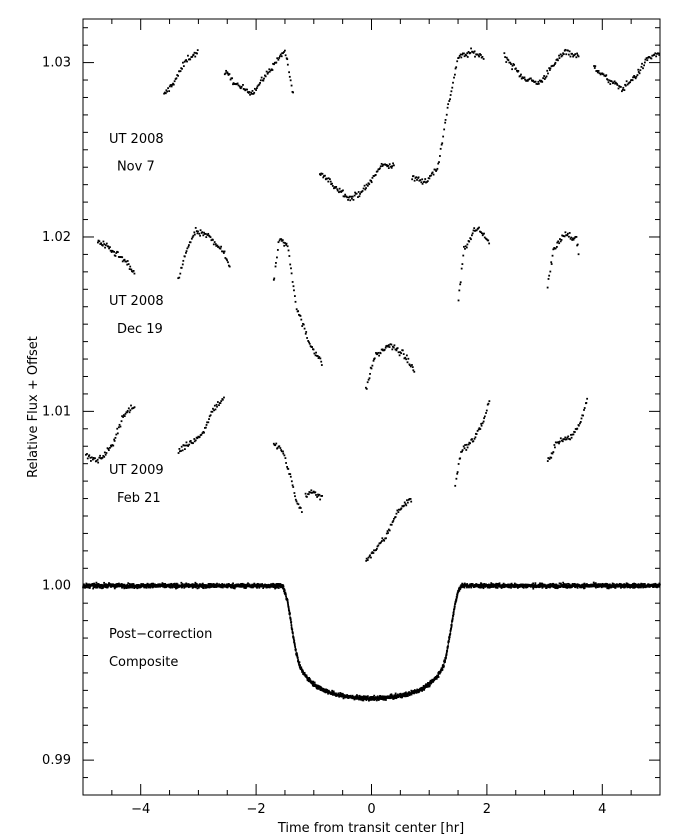  I want to click on y-tick-label: 1.02, so click(56, 237).